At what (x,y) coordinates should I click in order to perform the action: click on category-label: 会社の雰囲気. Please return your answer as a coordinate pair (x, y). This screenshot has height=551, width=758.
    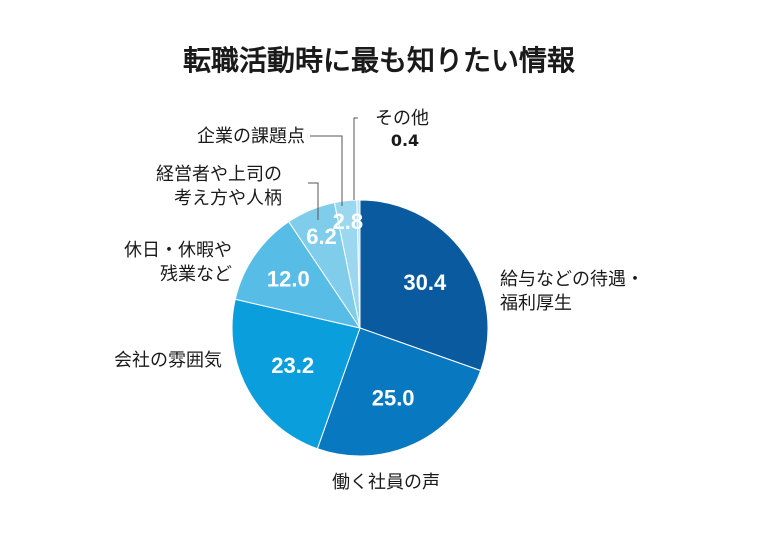
    Looking at the image, I should click on (168, 360).